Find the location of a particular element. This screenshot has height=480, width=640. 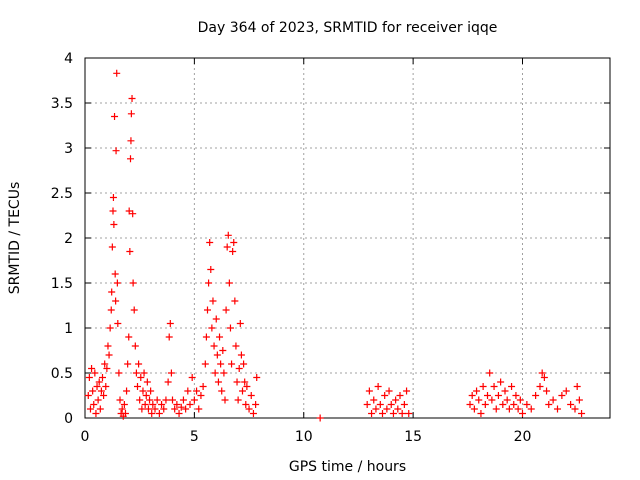

y-tick-label: 3 is located at coordinates (68, 149).